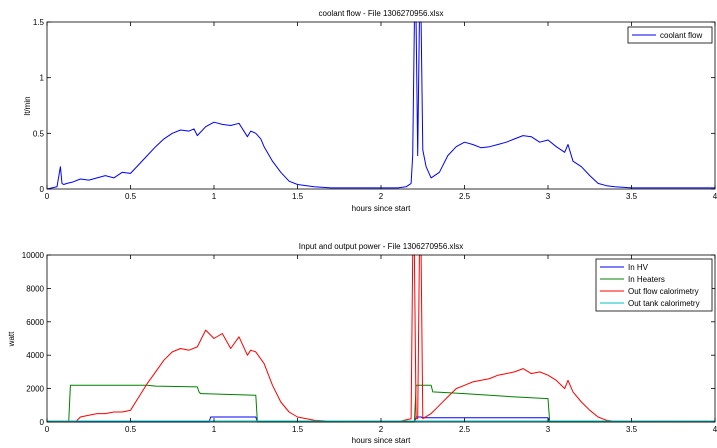 This screenshot has height=448, width=717. What do you see at coordinates (664, 303) in the screenshot?
I see `legend-entry: Out tank calorimetry` at bounding box center [664, 303].